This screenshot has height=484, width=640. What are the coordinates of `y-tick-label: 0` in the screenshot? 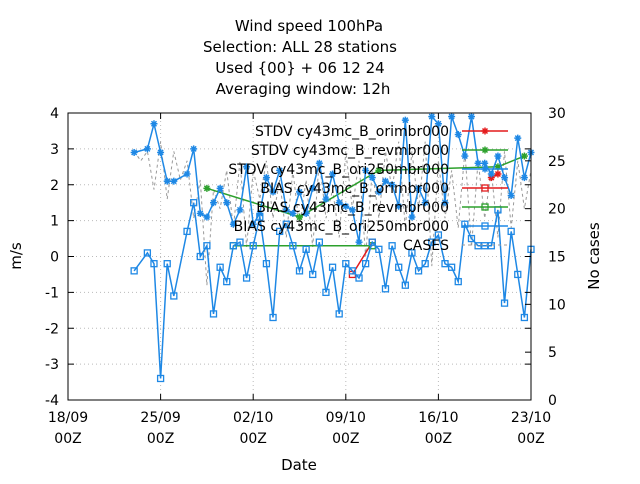 It's located at (54, 258).